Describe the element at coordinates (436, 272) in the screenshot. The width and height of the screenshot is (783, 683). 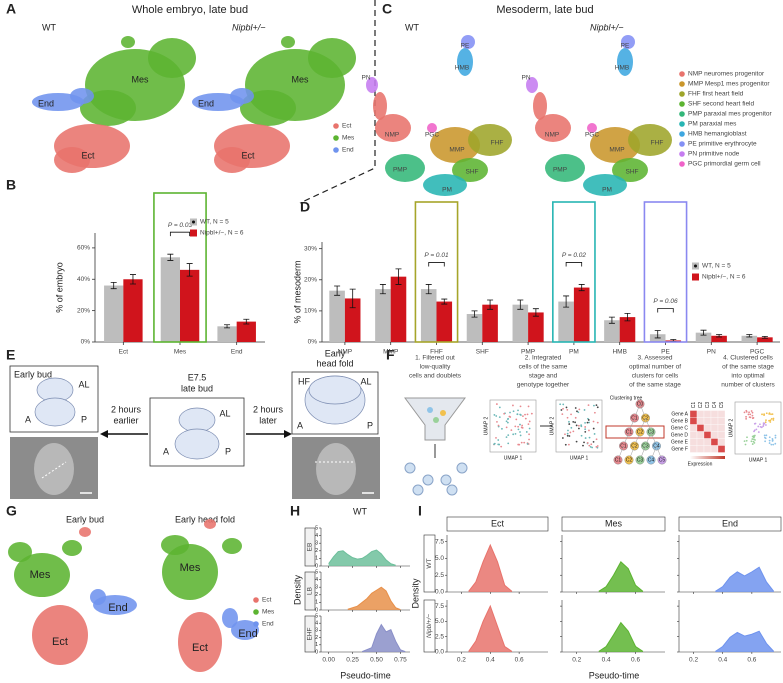
I see `highlight-box` at that location.